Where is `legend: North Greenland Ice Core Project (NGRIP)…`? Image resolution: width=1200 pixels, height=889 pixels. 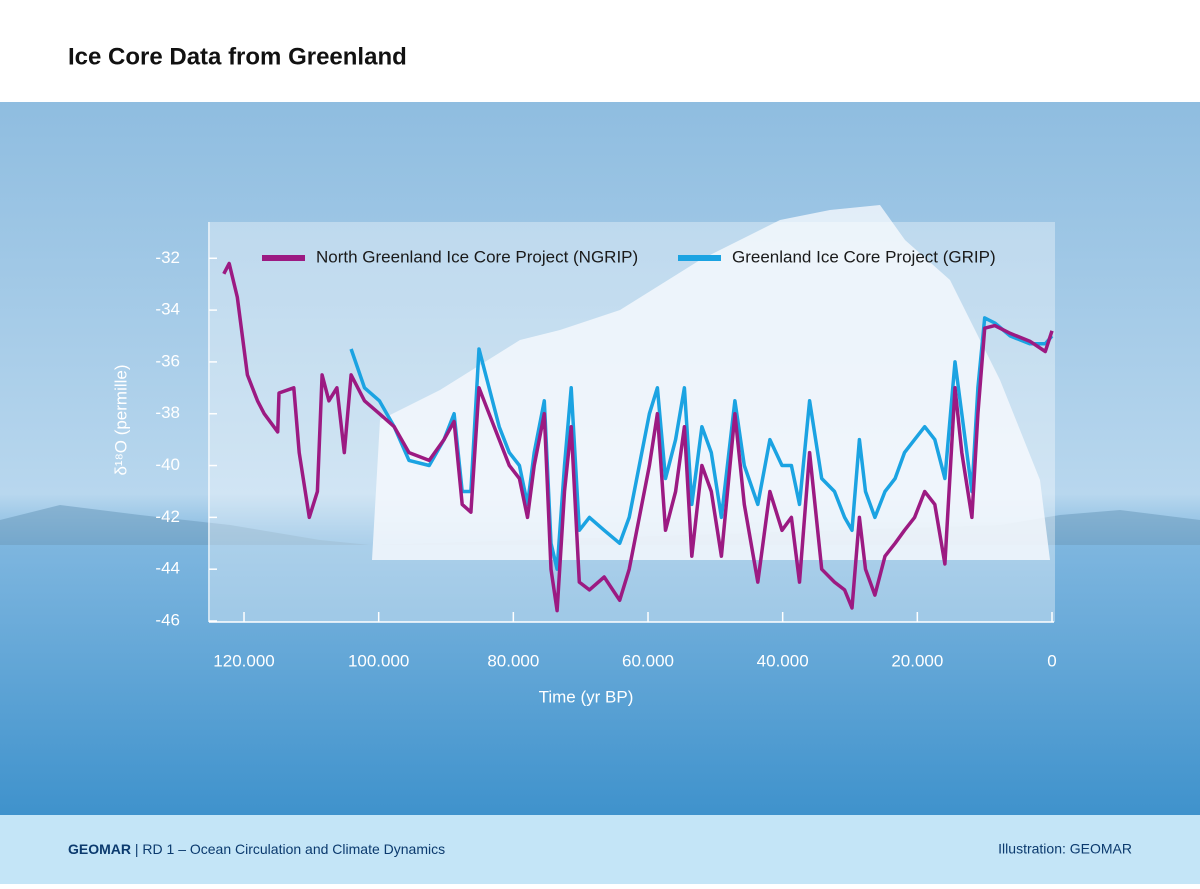
legend: North Greenland Ice Core Project (NGRIP)… is located at coordinates (629, 256).